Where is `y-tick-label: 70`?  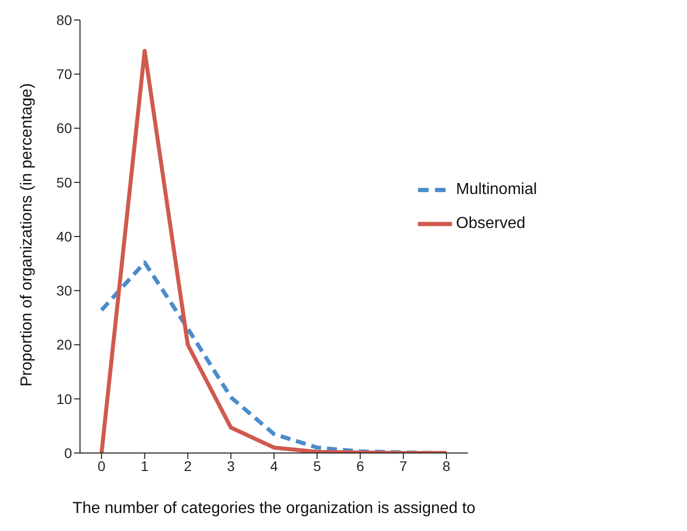
y-tick-label: 70 is located at coordinates (64, 74).